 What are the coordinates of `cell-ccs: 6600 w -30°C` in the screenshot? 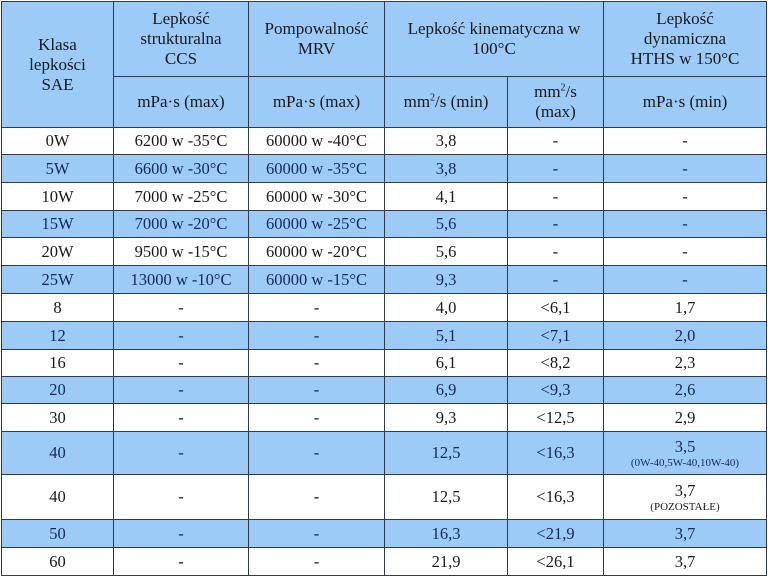 It's located at (181, 168).